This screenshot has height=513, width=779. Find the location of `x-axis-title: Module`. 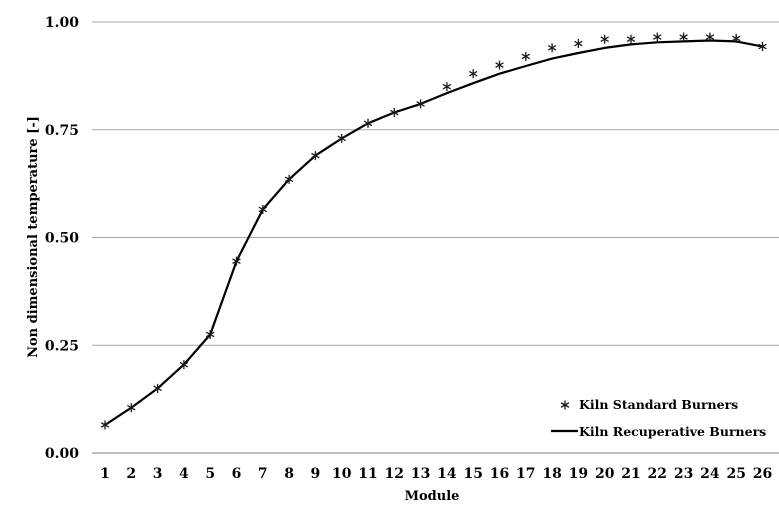

x-axis-title: Module is located at coordinates (432, 496).